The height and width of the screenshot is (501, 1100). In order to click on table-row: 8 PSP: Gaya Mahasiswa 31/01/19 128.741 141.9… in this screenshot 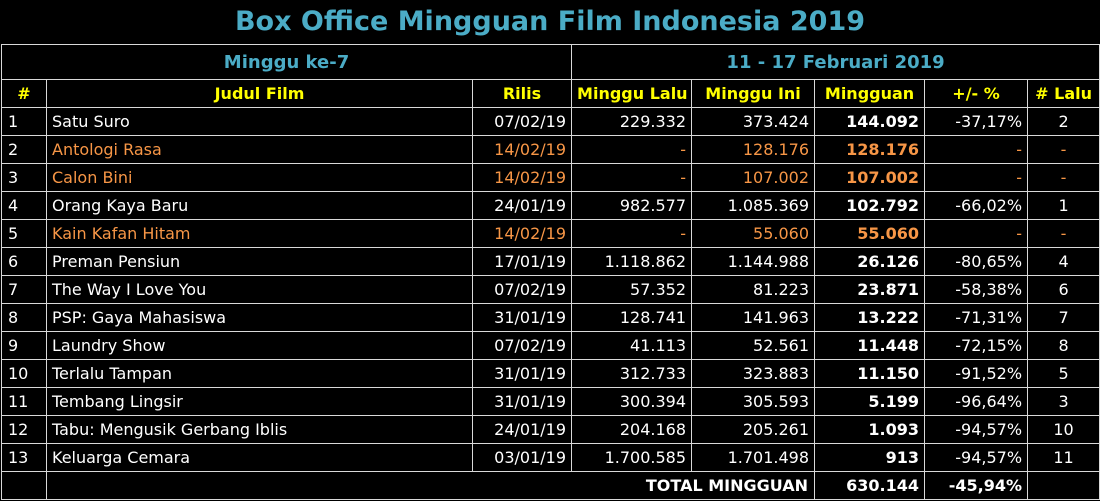, I will do `click(550, 317)`.